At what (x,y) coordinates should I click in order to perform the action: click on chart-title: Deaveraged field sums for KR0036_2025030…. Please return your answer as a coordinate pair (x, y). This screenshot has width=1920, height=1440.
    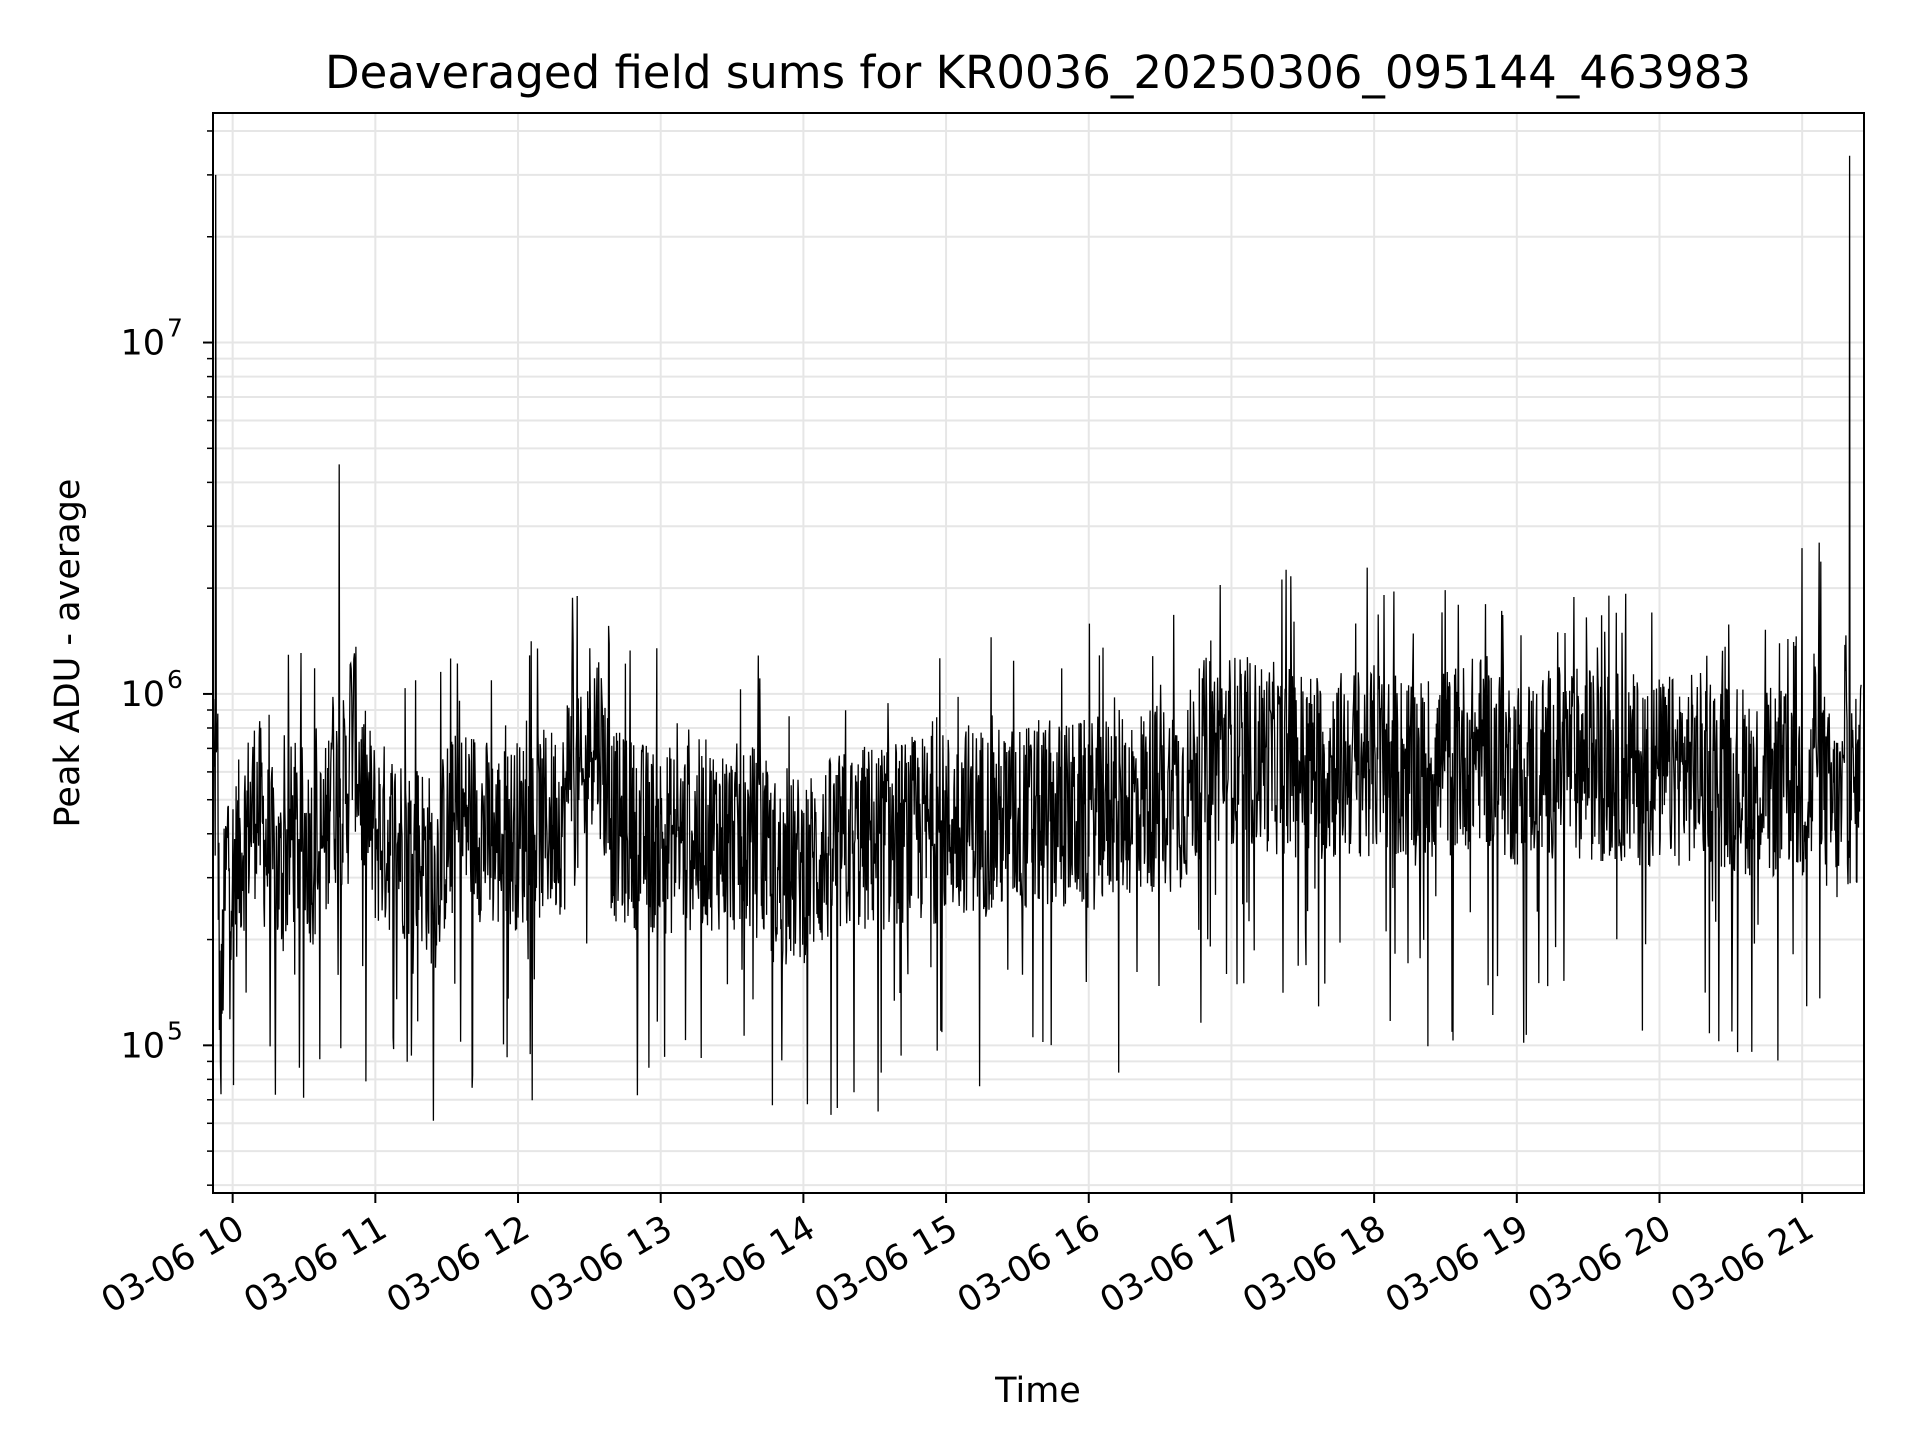
    Looking at the image, I should click on (1038, 72).